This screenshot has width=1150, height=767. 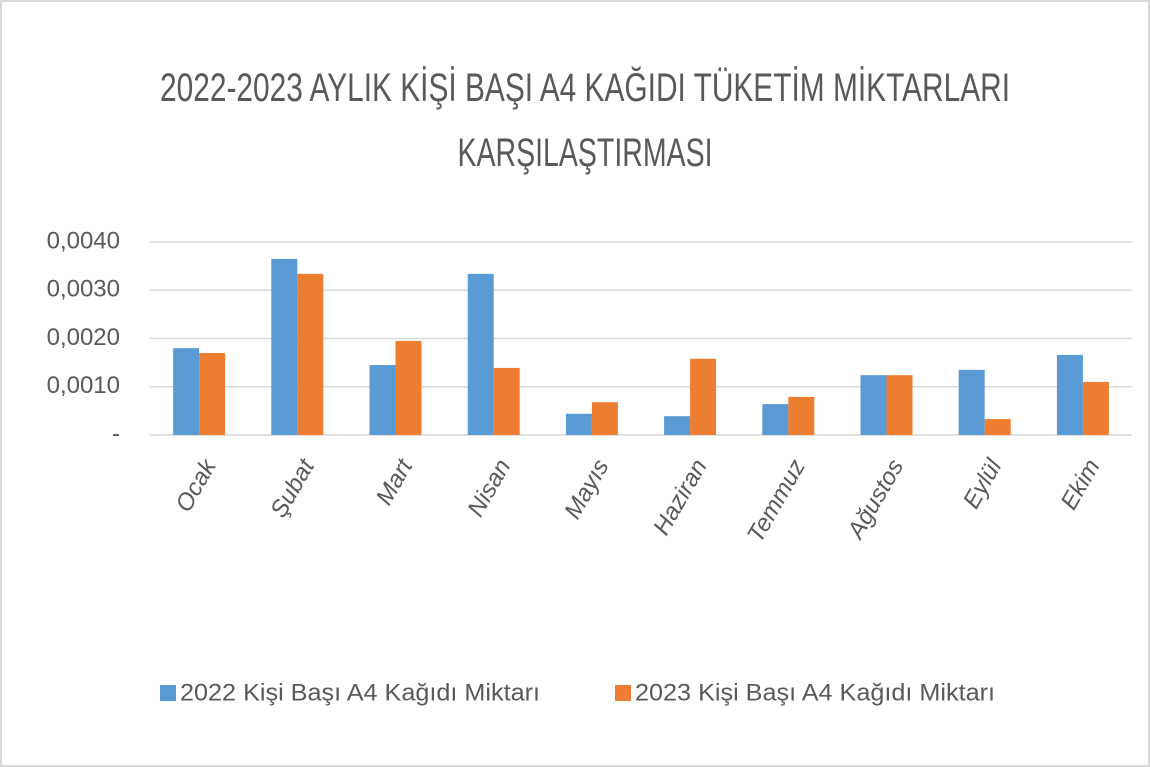 I want to click on legend-label: 2022 Kişi Başı A4 Kağıdı Miktarı, so click(x=360, y=692).